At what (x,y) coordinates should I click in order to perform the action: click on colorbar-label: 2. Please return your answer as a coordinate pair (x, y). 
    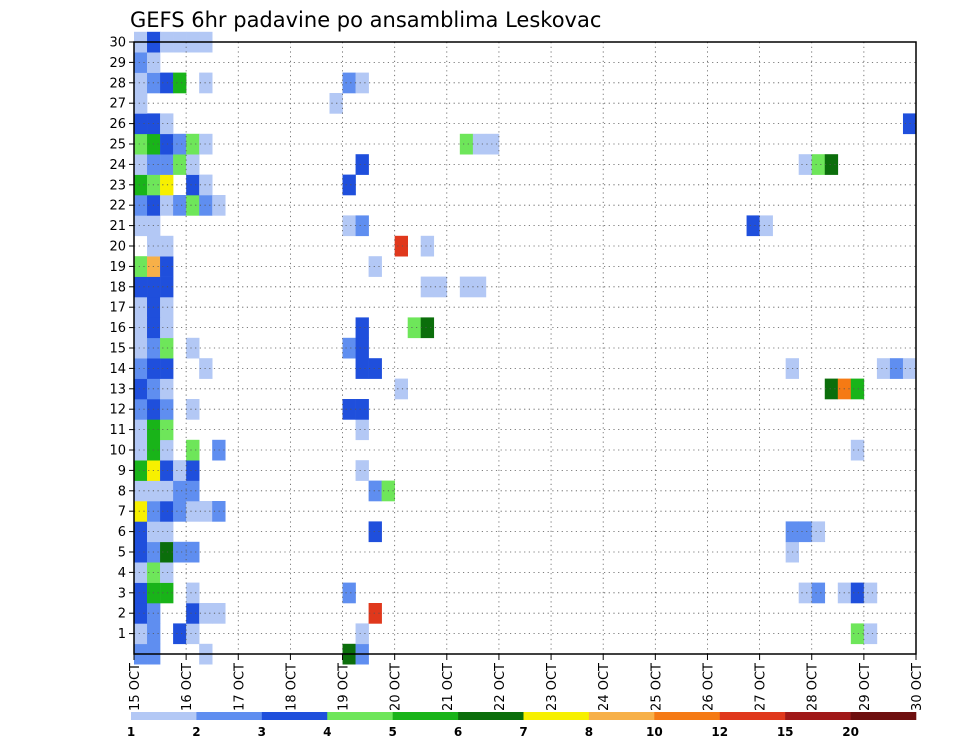
    Looking at the image, I should click on (196, 732).